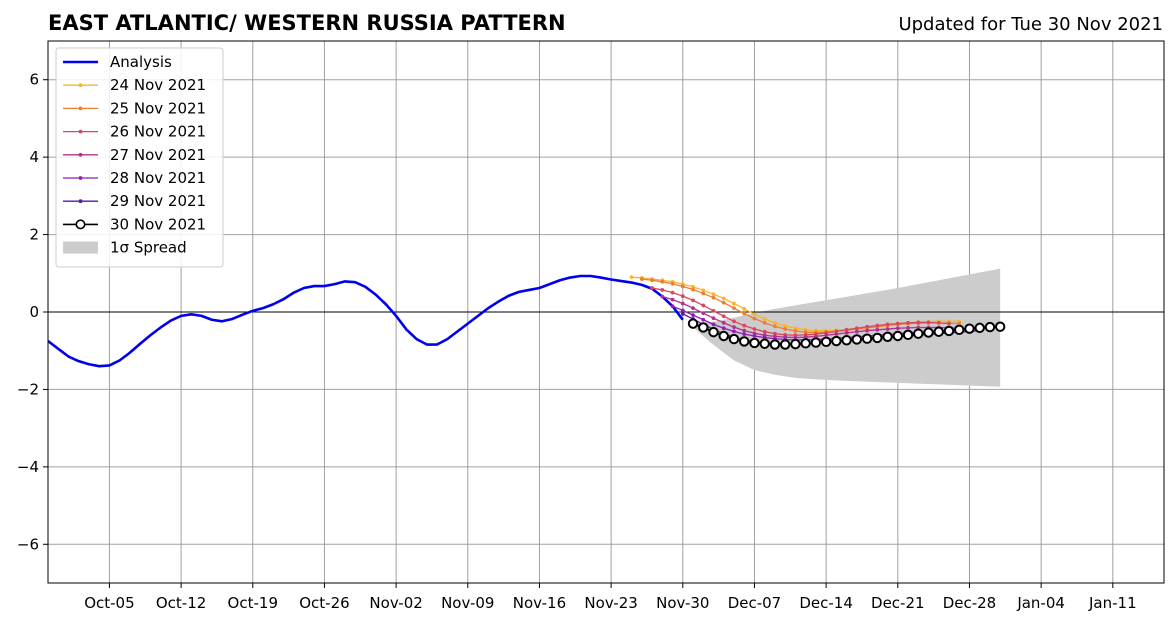 This screenshot has width=1176, height=622. I want to click on x-tick-label: Nov-23, so click(610, 603).